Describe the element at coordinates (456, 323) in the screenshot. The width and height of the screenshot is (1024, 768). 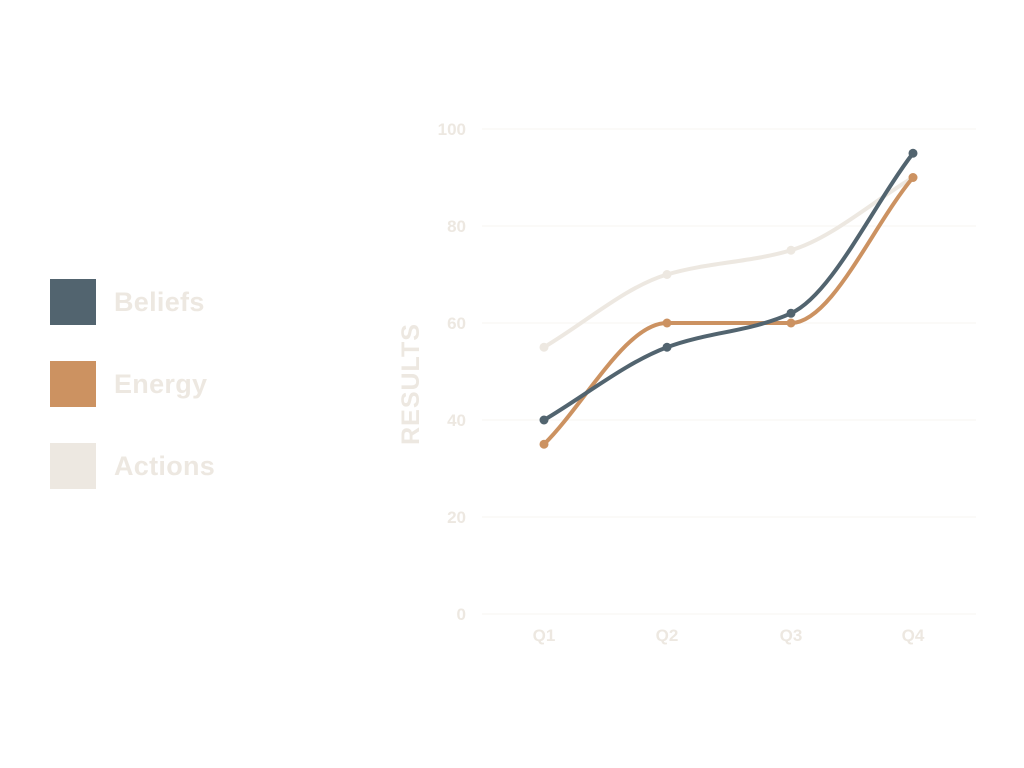
I see `y-tick-label: 60` at that location.